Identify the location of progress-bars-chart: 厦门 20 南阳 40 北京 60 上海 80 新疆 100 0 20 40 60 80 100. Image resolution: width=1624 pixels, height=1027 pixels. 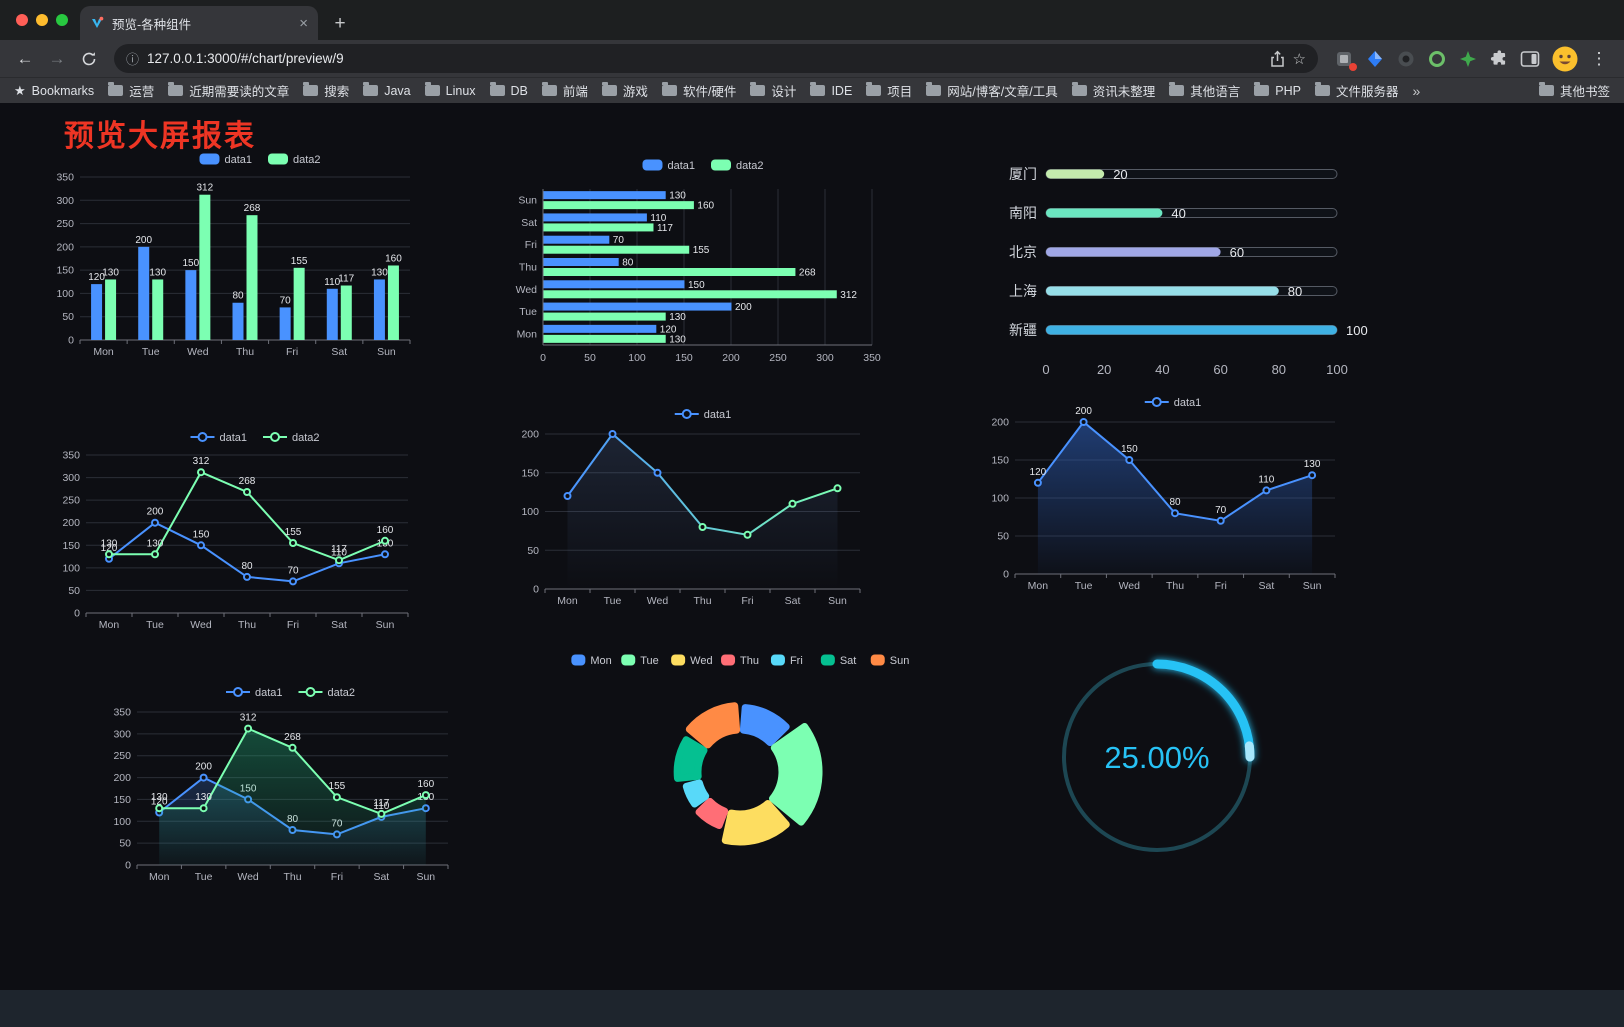
(1182, 273).